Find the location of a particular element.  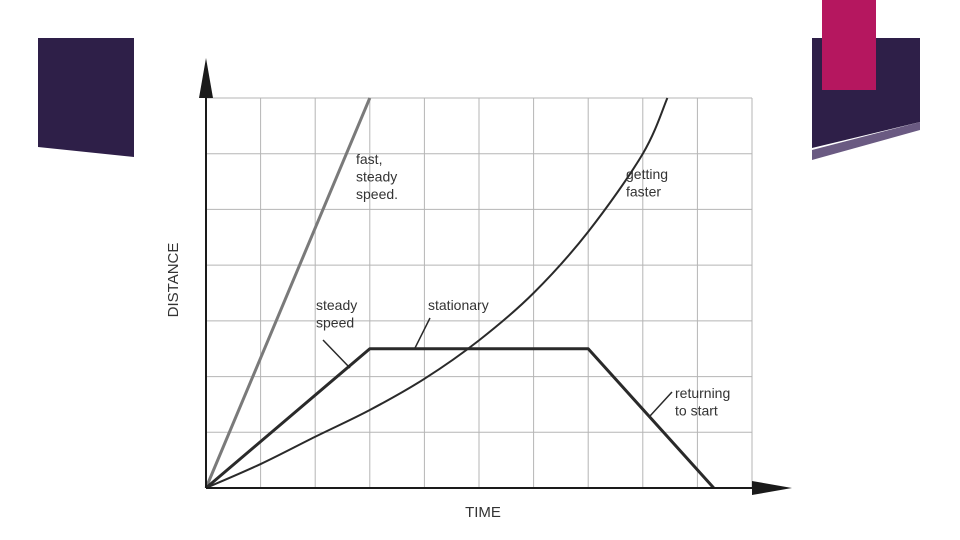

left-deco-block is located at coordinates (86, 97).